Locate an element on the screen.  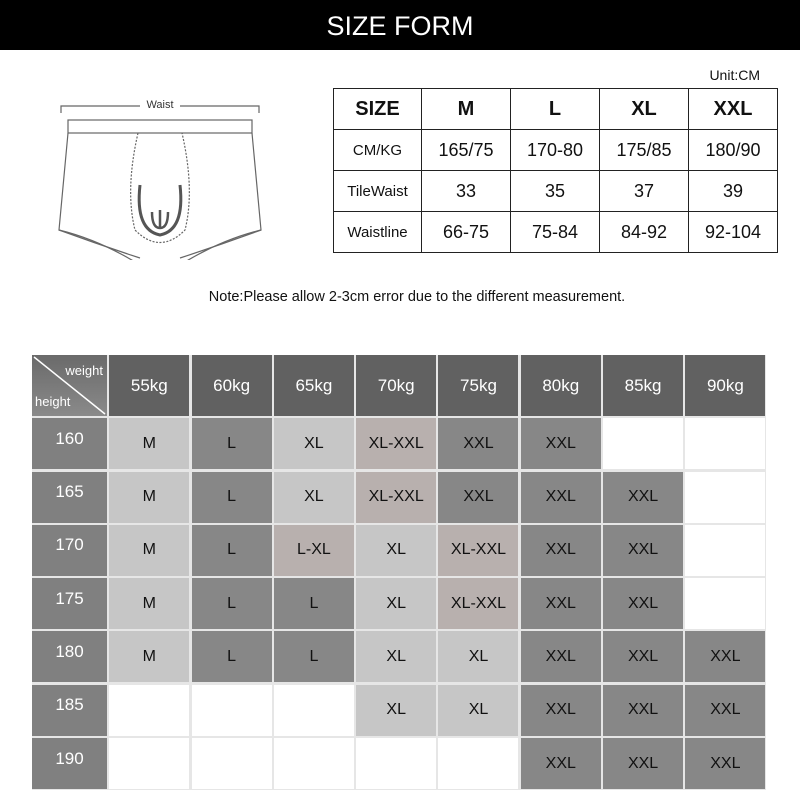
row-label: Waistline is located at coordinates (377, 232).